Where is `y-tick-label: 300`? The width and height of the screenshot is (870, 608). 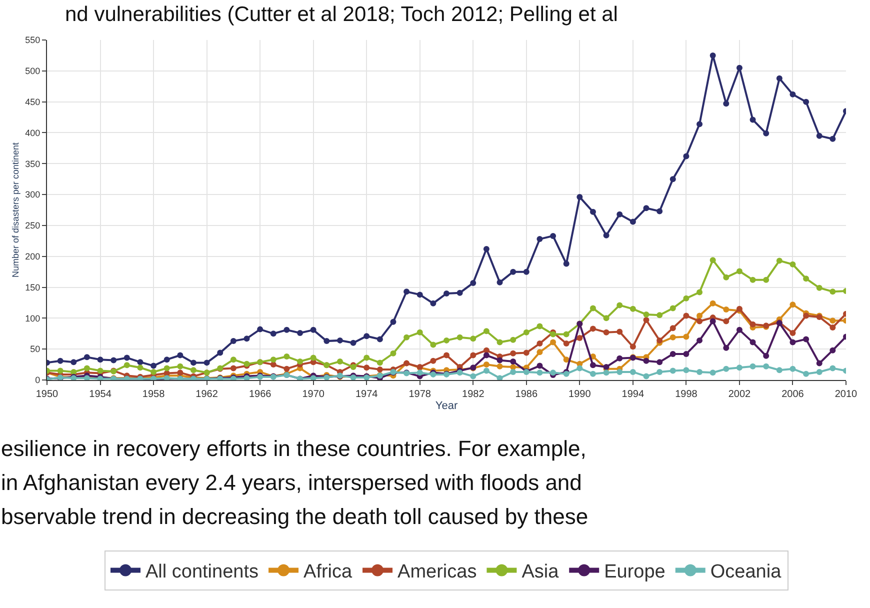
y-tick-label: 300 is located at coordinates (32, 195).